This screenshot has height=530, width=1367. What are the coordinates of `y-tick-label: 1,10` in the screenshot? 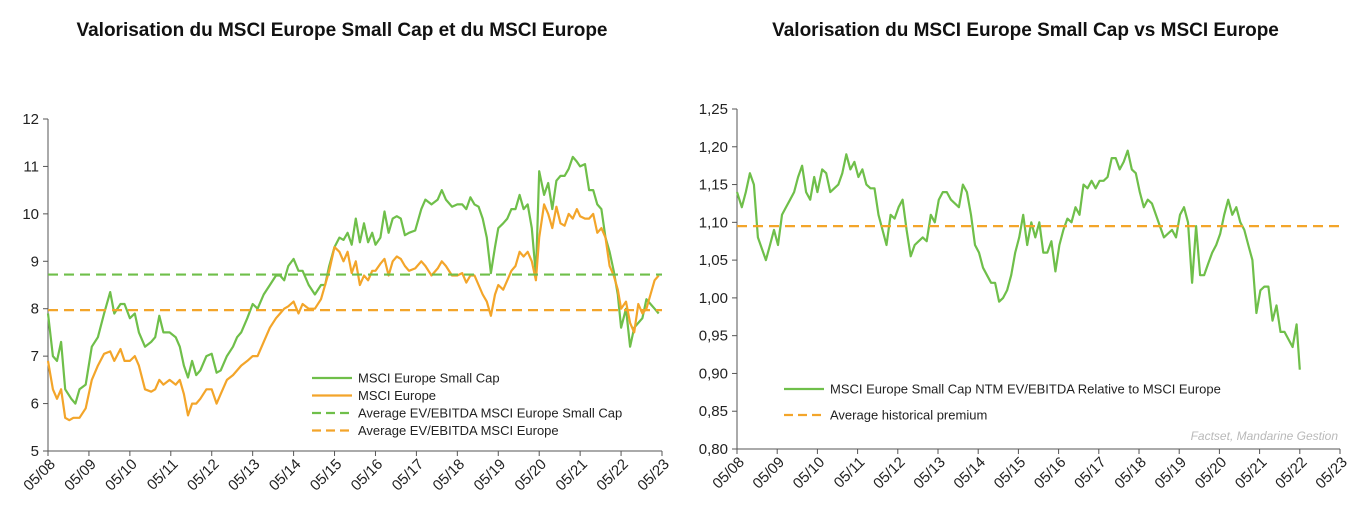 It's located at (713, 222).